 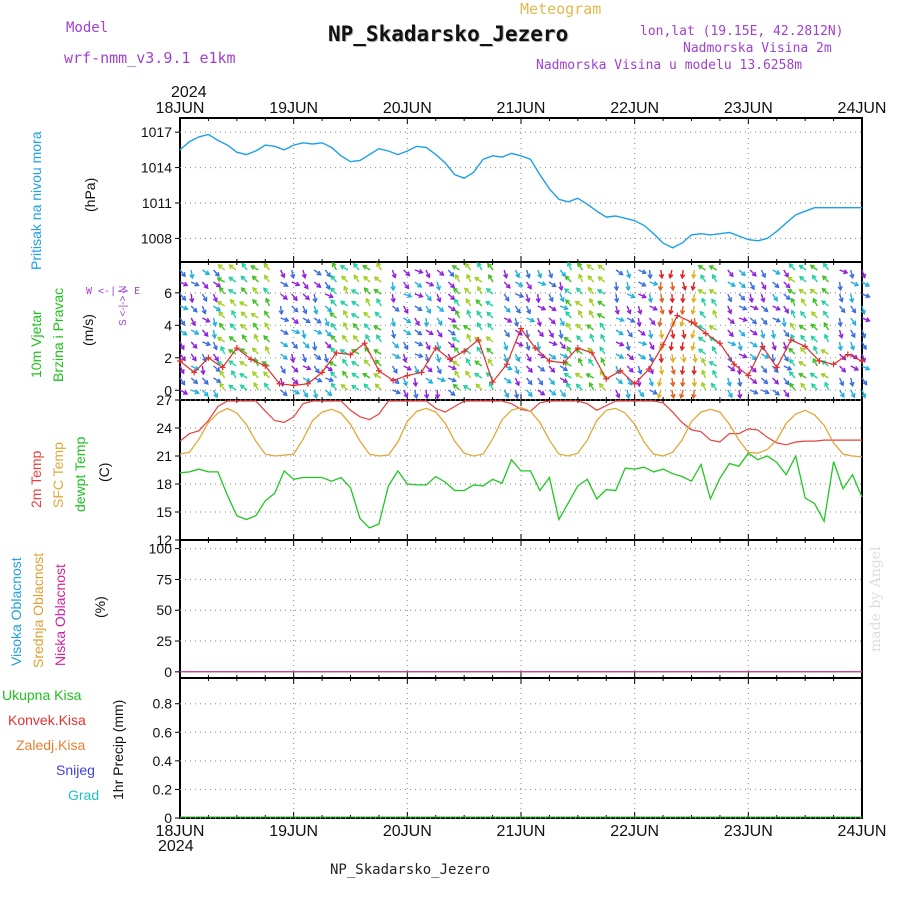 What do you see at coordinates (36, 479) in the screenshot?
I see `temp-label-2m: 2m Temp` at bounding box center [36, 479].